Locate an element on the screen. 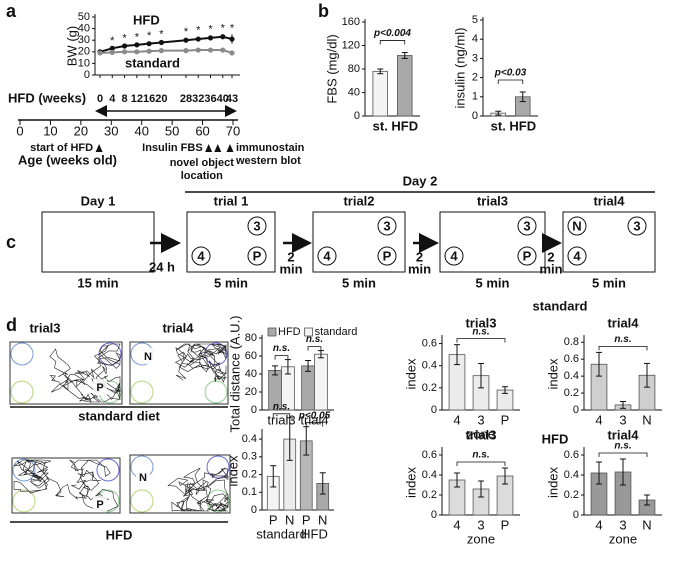 Image resolution: width=685 pixels, height=562 pixels. y-axis-label: Total distance (A.U.) is located at coordinates (234, 373).